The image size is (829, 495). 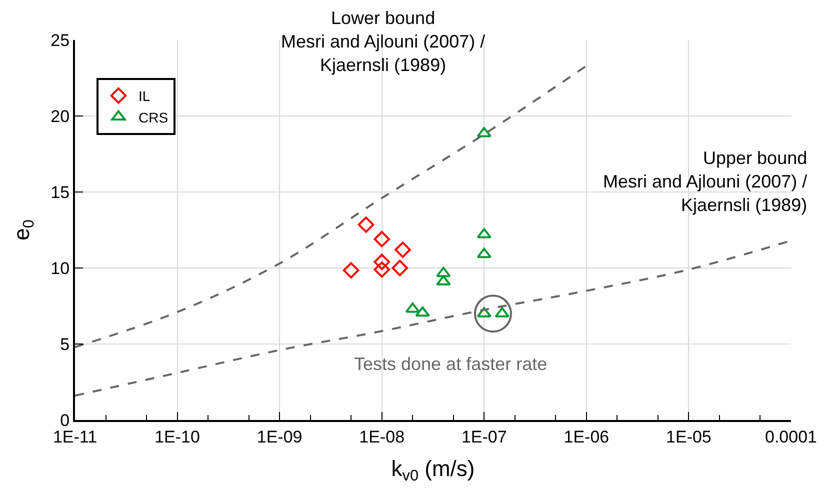 What do you see at coordinates (60, 40) in the screenshot?
I see `y-tick-label: 25` at bounding box center [60, 40].